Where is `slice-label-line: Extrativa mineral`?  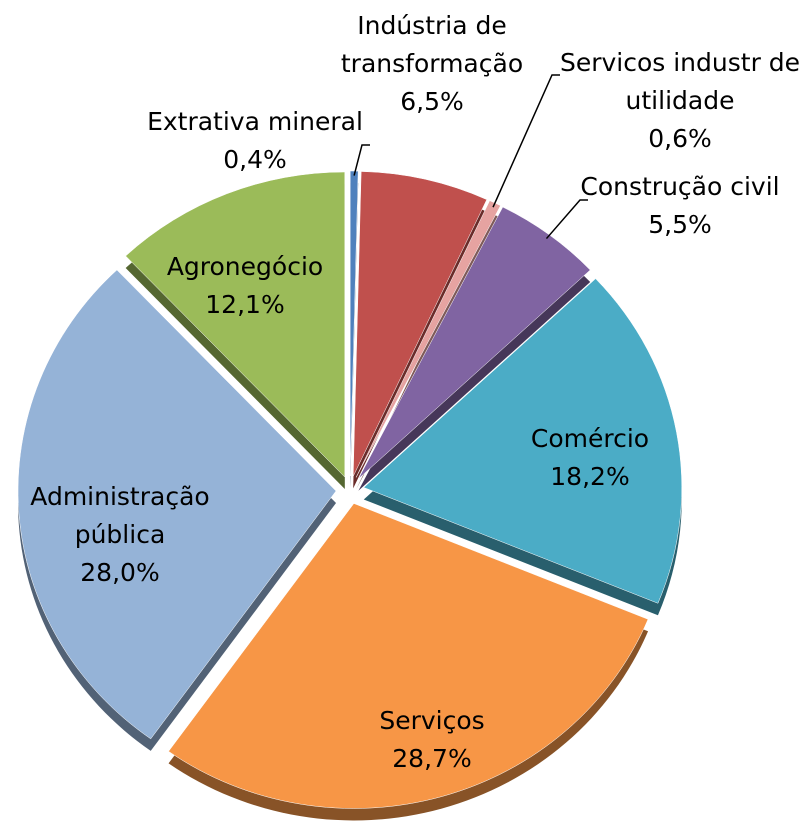 slice-label-line: Extrativa mineral is located at coordinates (255, 121).